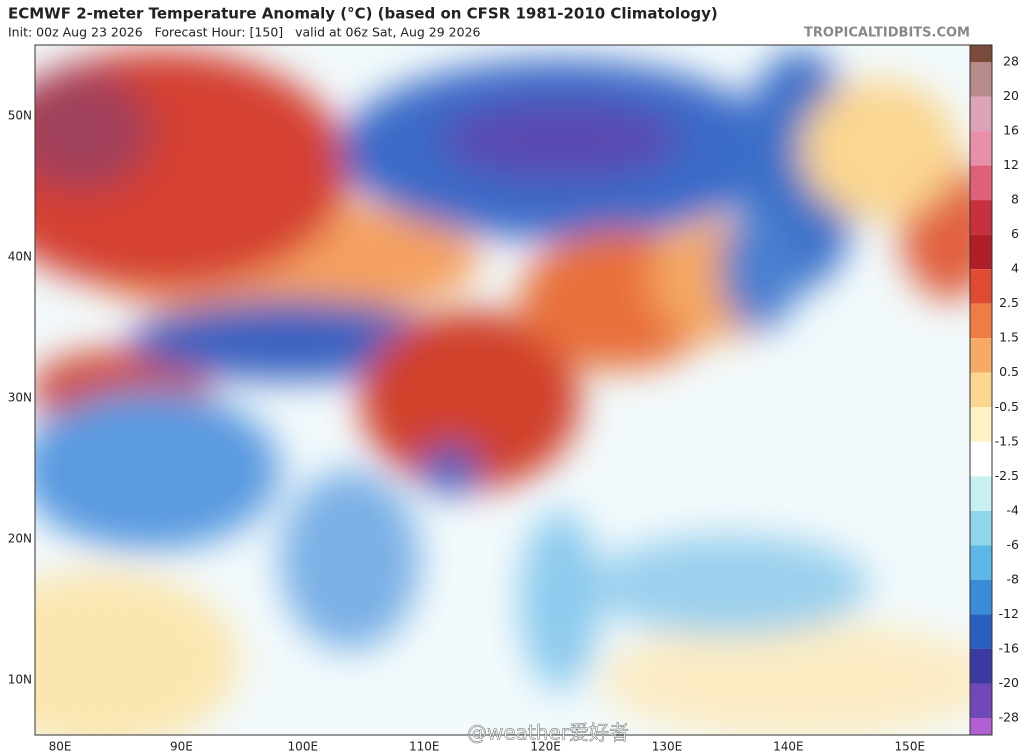  What do you see at coordinates (20, 539) in the screenshot?
I see `lat-label: 20N` at bounding box center [20, 539].